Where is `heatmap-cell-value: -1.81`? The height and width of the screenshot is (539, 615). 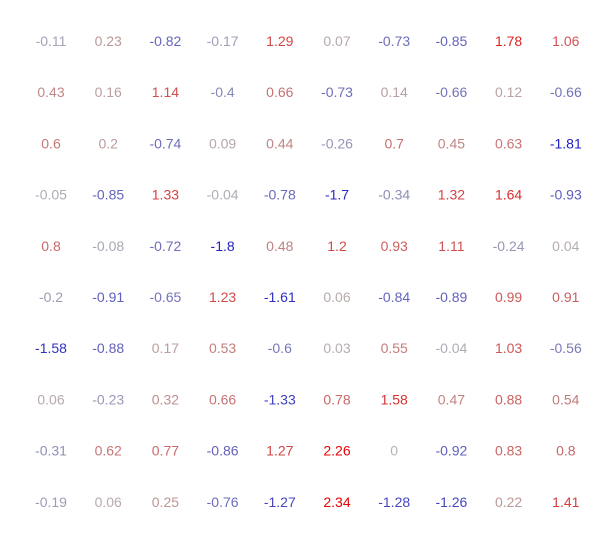
heatmap-cell-value: -1.81 is located at coordinates (566, 143).